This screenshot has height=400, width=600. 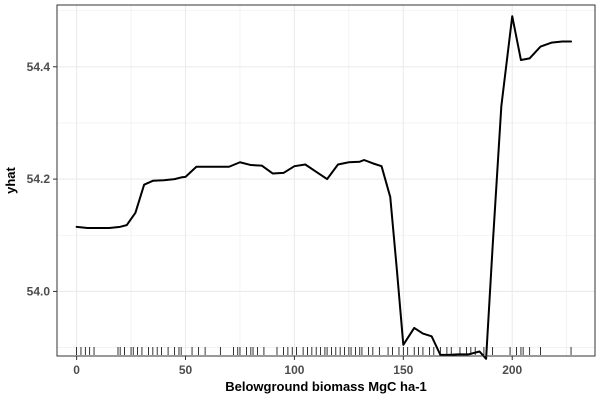 I want to click on x-tick-label: 150, so click(x=403, y=370).